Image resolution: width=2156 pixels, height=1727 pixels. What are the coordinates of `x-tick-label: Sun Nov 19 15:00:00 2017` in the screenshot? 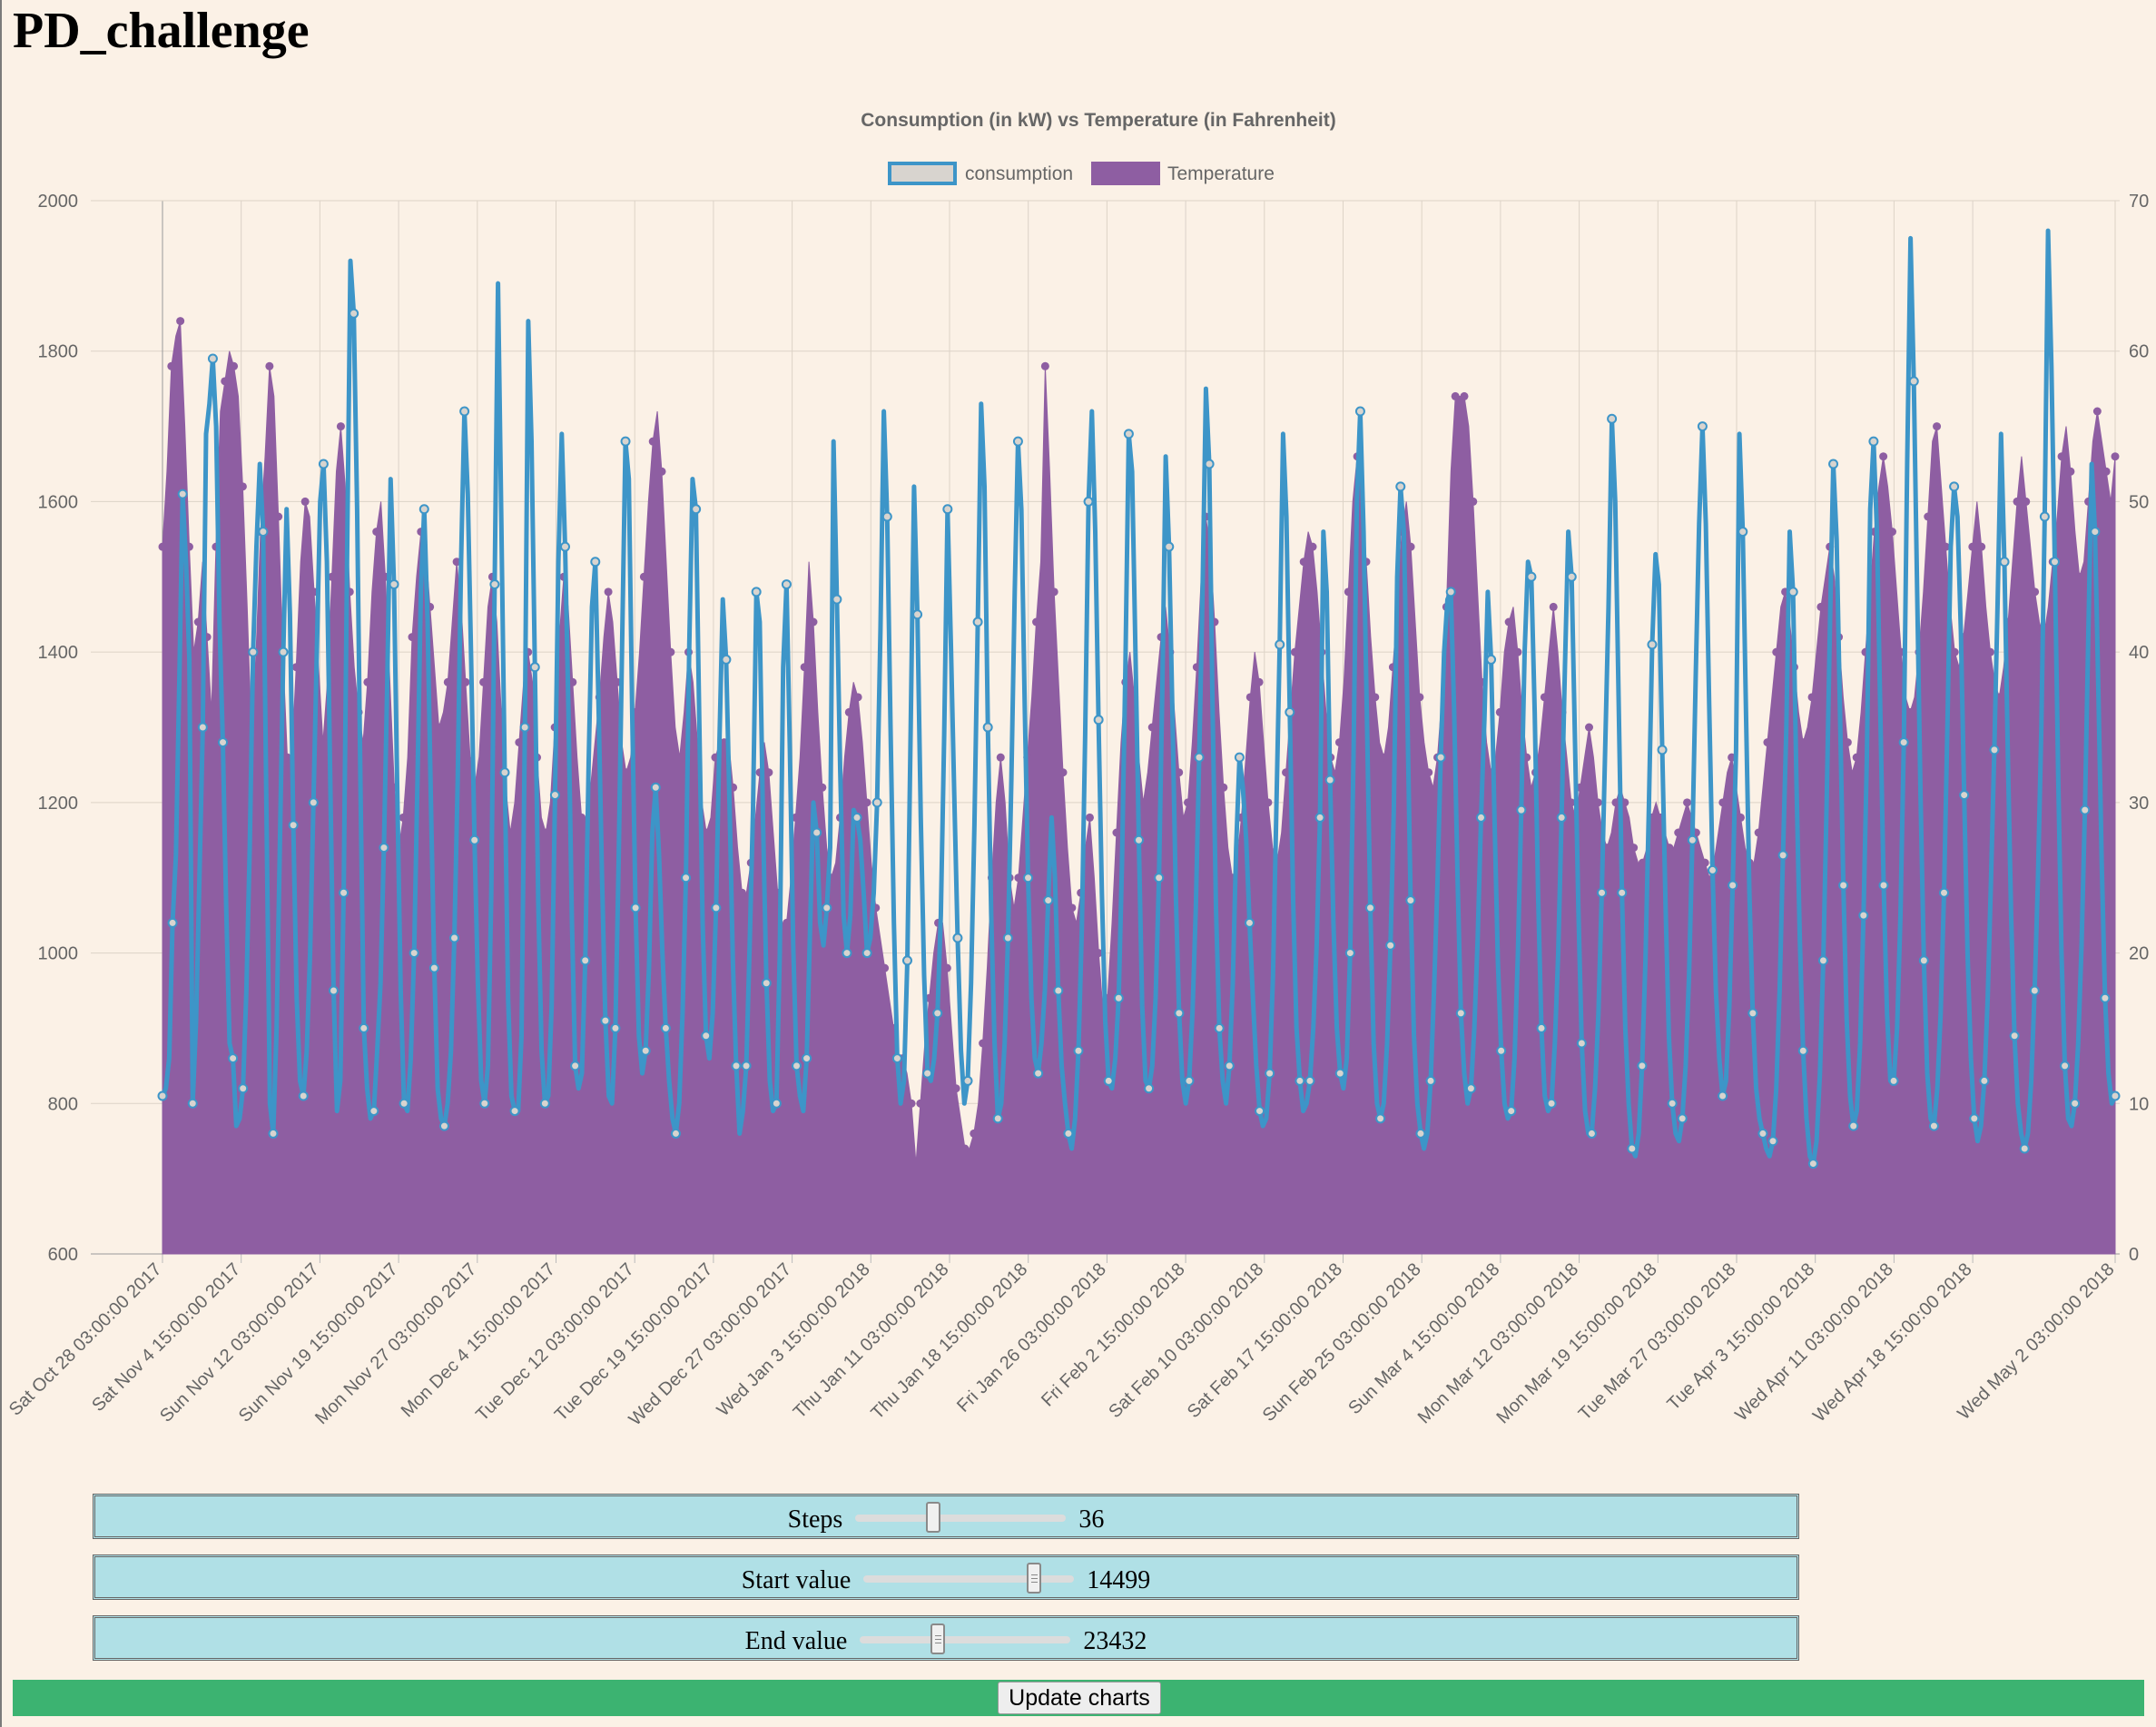 It's located at (318, 1342).